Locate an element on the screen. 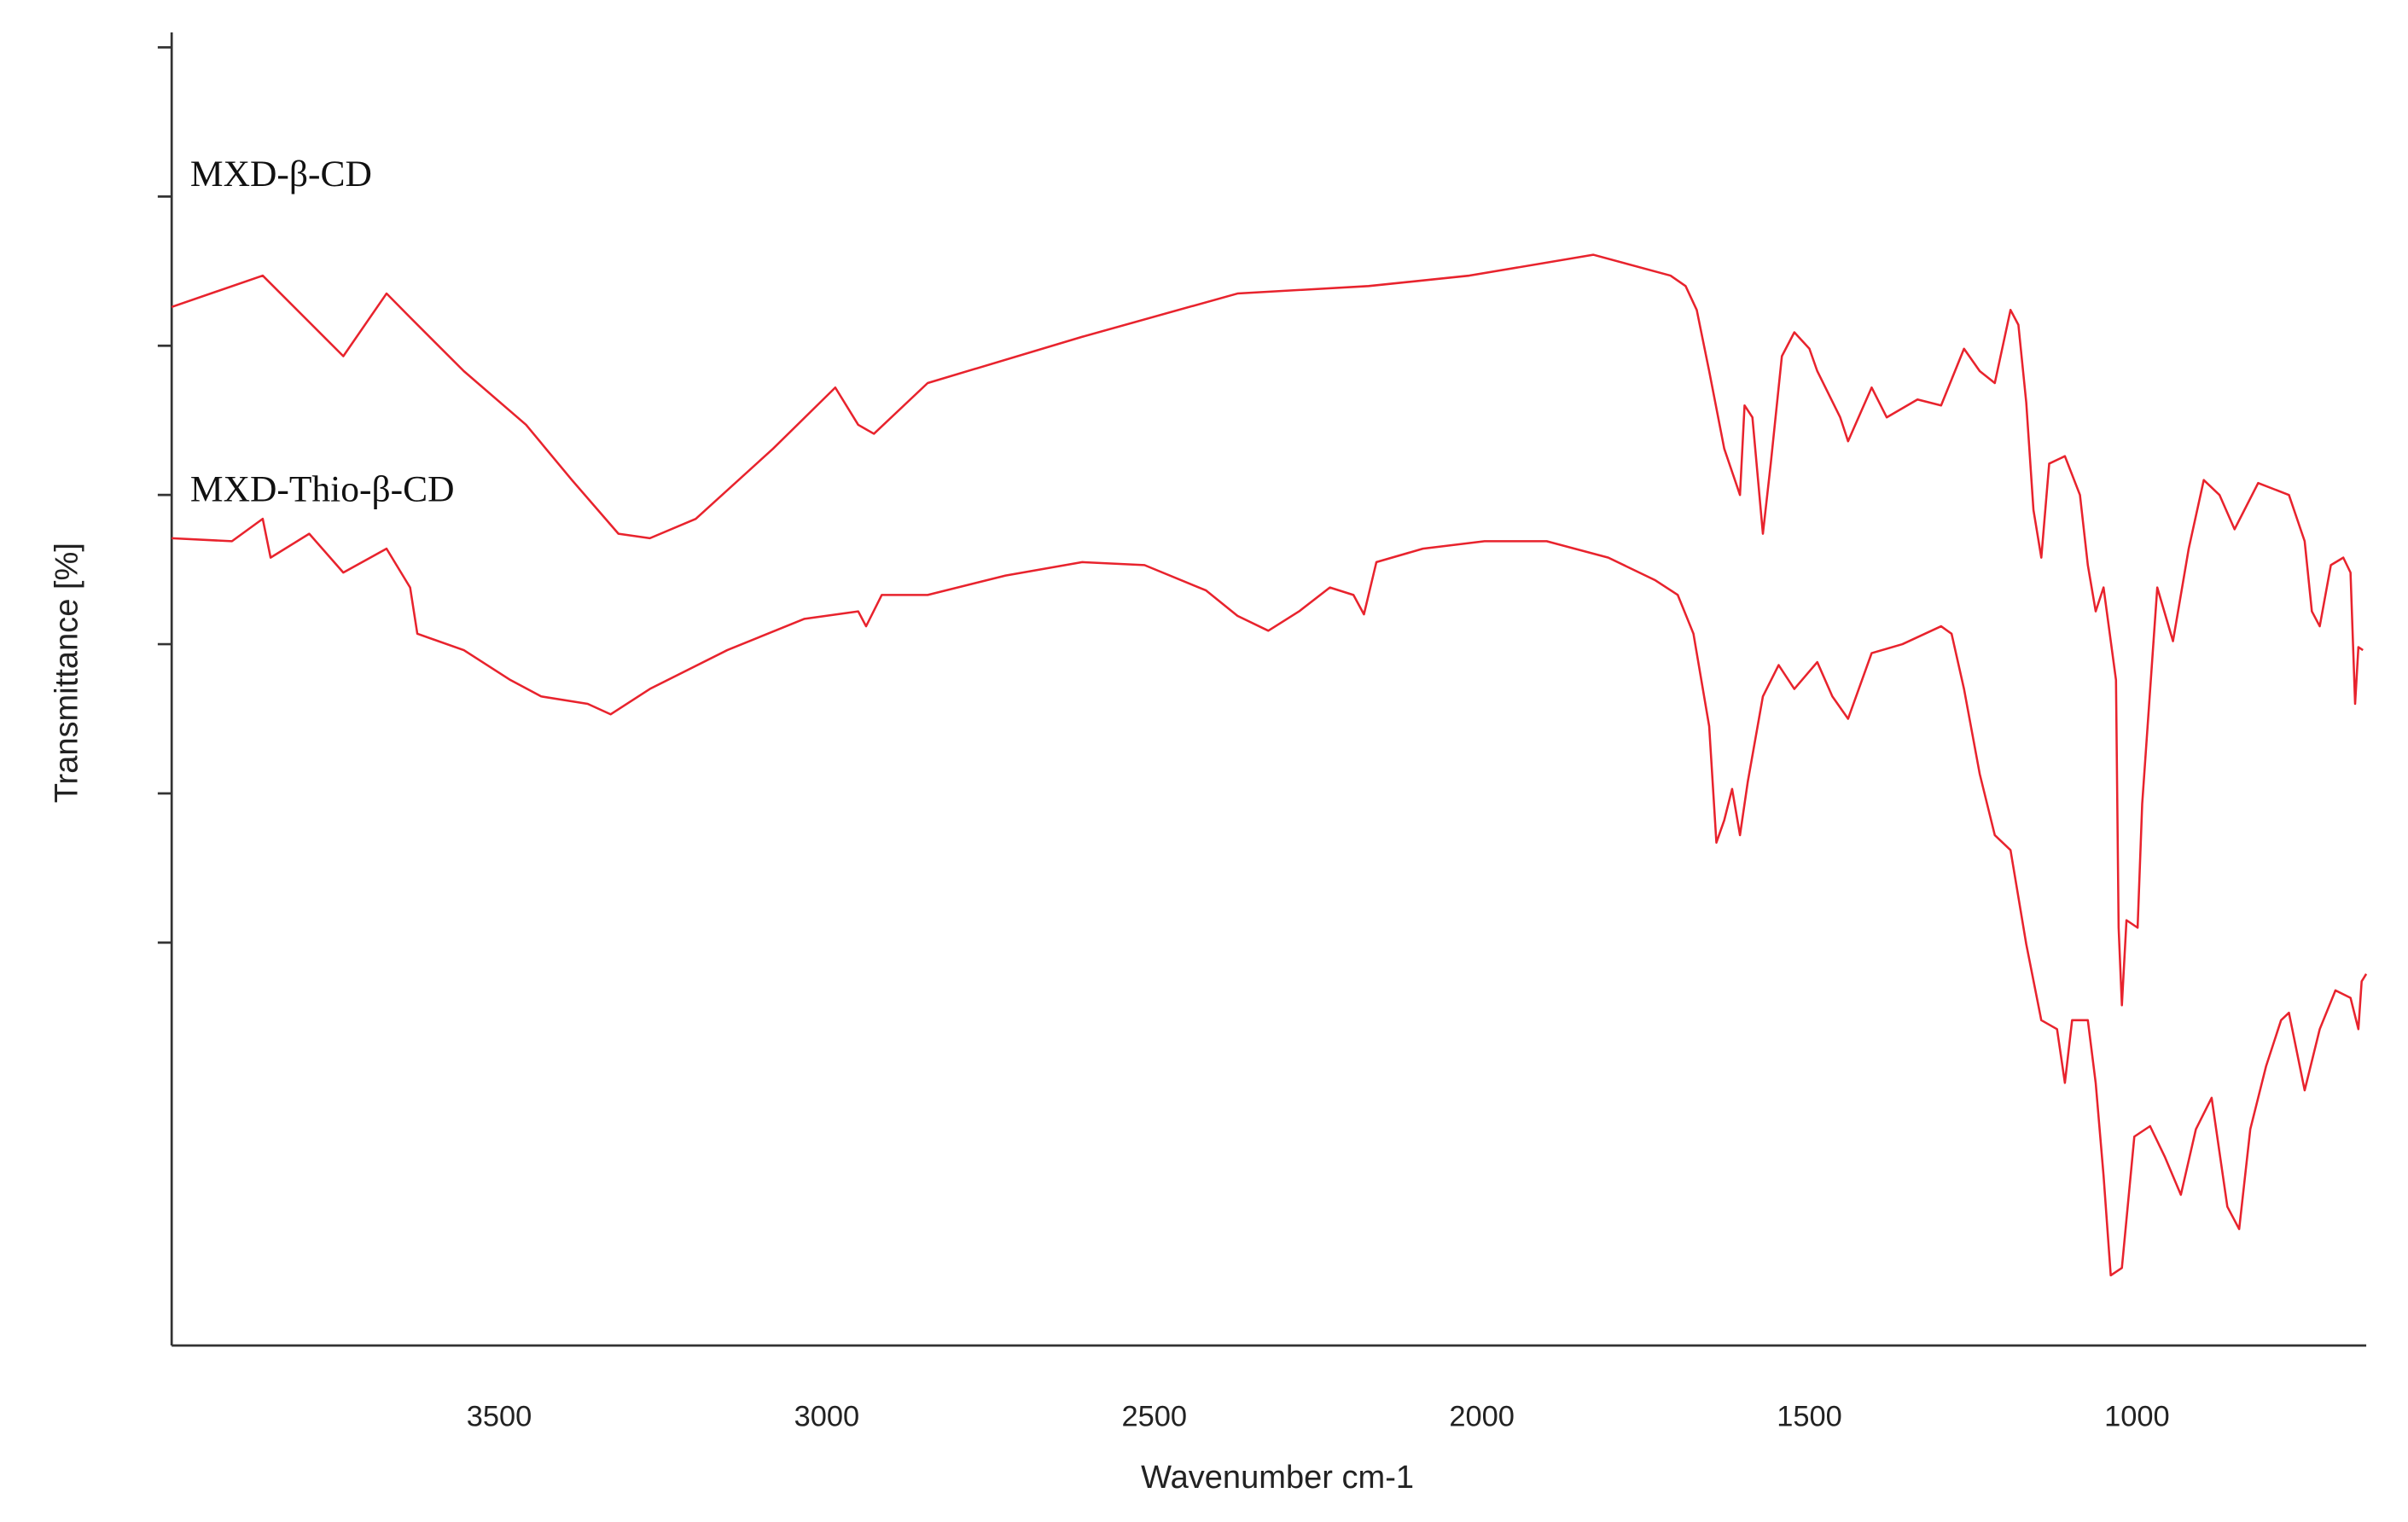 The height and width of the screenshot is (1522, 2408). series-label: MXD-Thio-β-CD is located at coordinates (322, 489).